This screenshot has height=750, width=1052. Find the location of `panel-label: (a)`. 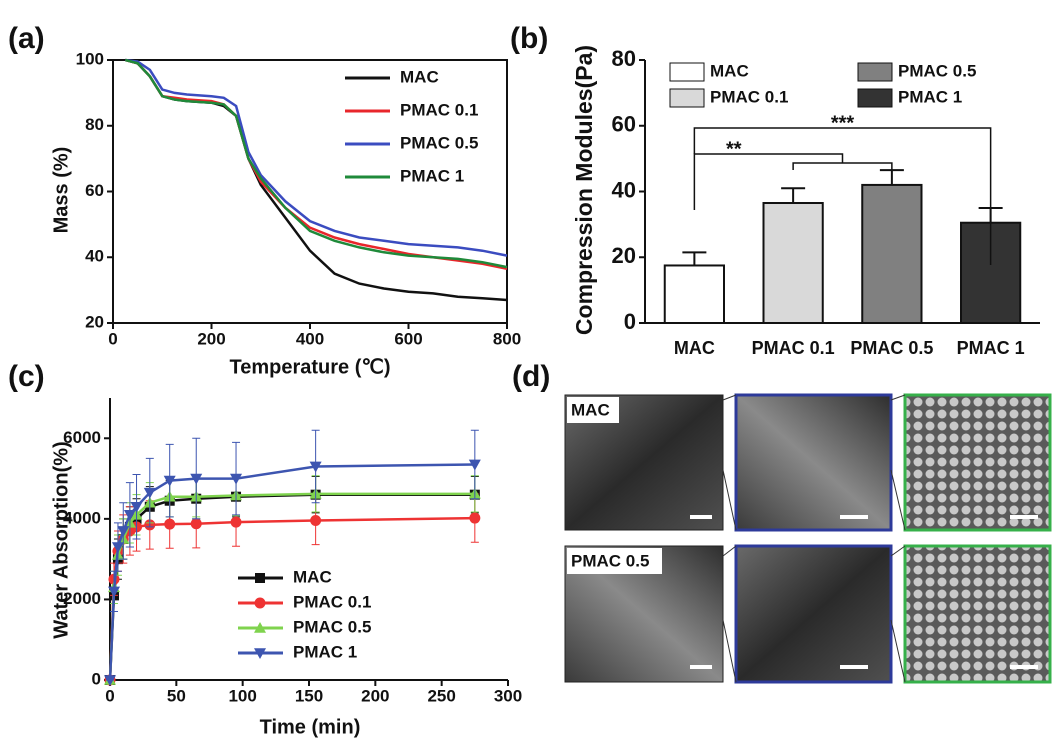

panel-label: (a) is located at coordinates (26, 38).